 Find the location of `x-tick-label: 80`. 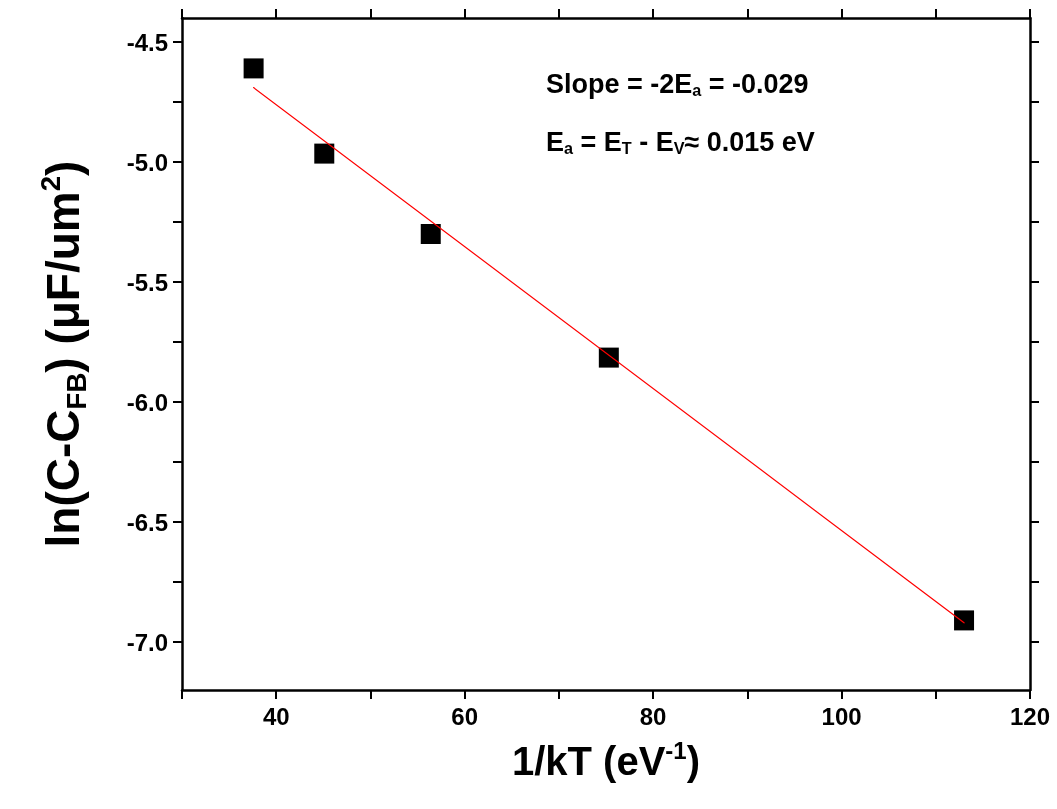

x-tick-label: 80 is located at coordinates (653, 716).